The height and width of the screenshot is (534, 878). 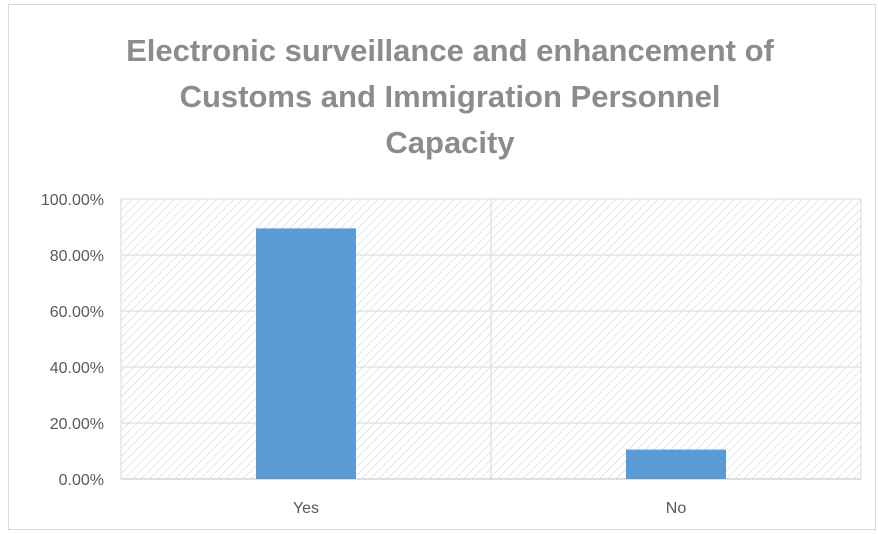 What do you see at coordinates (489, 508) in the screenshot?
I see `x-axis-ticks: Yes No` at bounding box center [489, 508].